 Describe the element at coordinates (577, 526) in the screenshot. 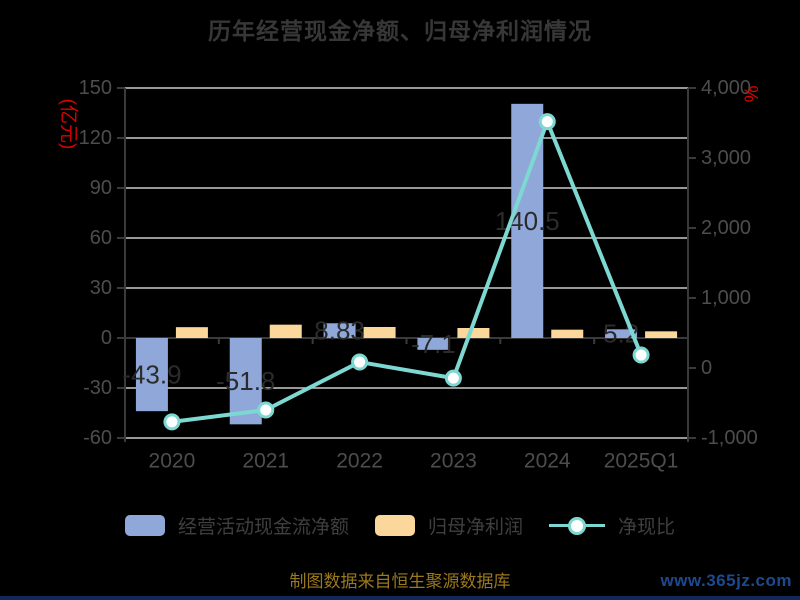

I see `legend-line-marker-icon` at that location.